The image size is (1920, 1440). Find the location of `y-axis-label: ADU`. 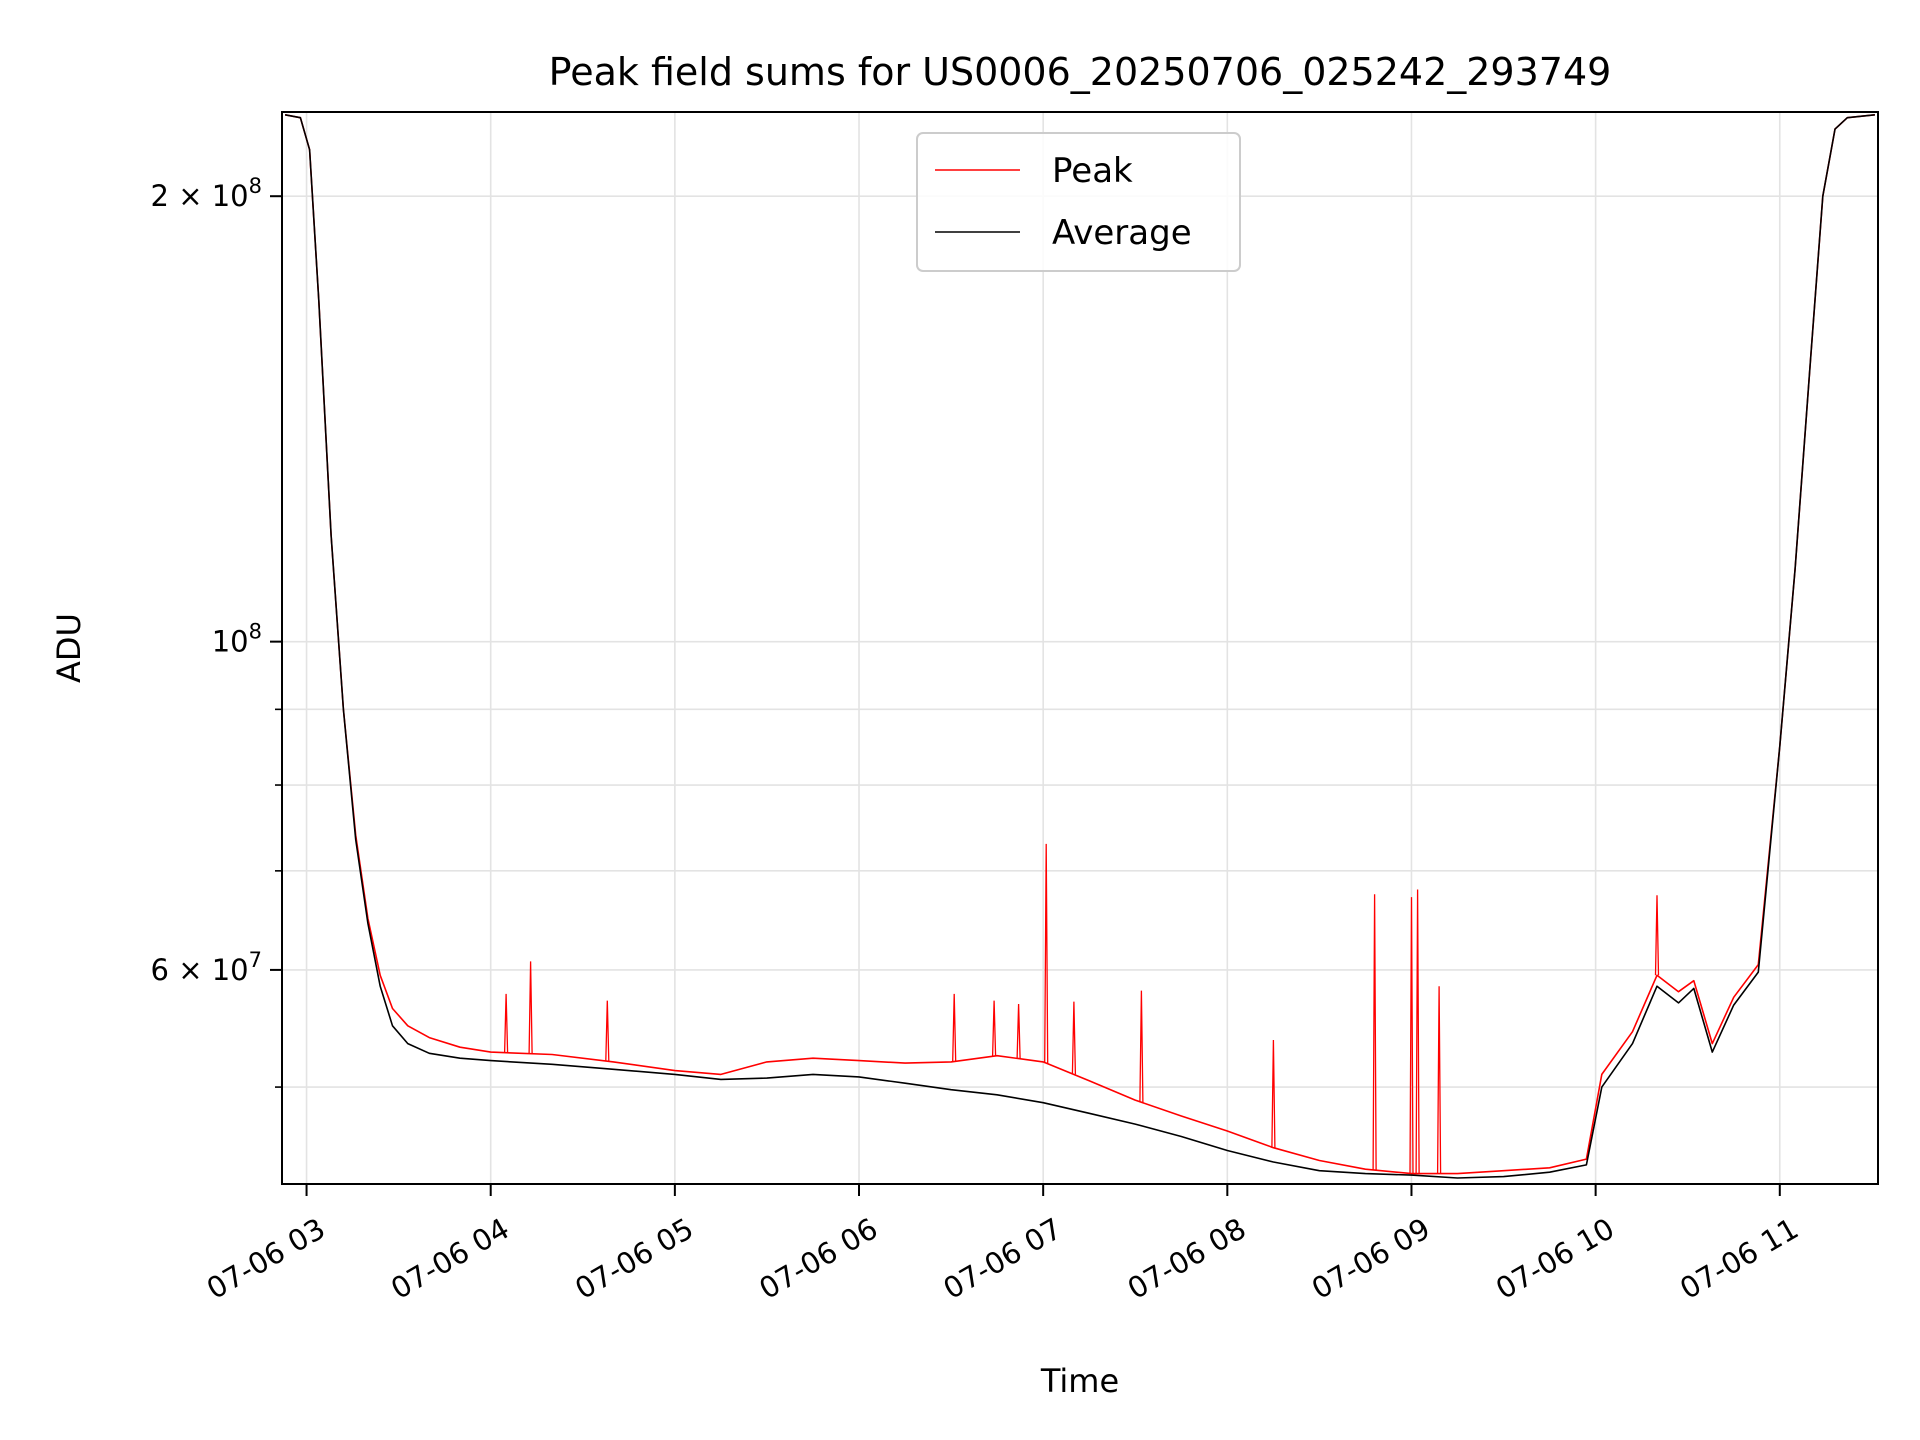

y-axis-label: ADU is located at coordinates (69, 648).